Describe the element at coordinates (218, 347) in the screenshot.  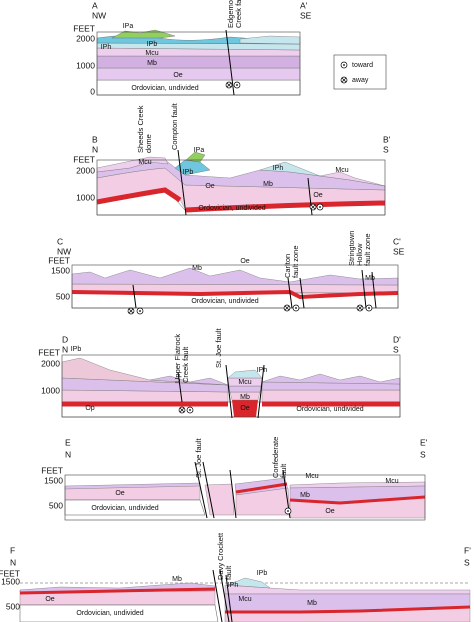
I see `fault-label: St. Joe fault` at that location.